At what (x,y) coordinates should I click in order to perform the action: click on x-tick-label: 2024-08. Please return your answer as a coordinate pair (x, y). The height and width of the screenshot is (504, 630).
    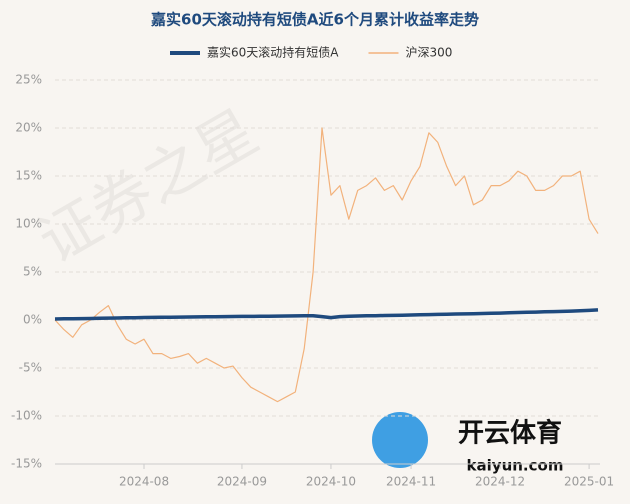
    Looking at the image, I should click on (144, 482).